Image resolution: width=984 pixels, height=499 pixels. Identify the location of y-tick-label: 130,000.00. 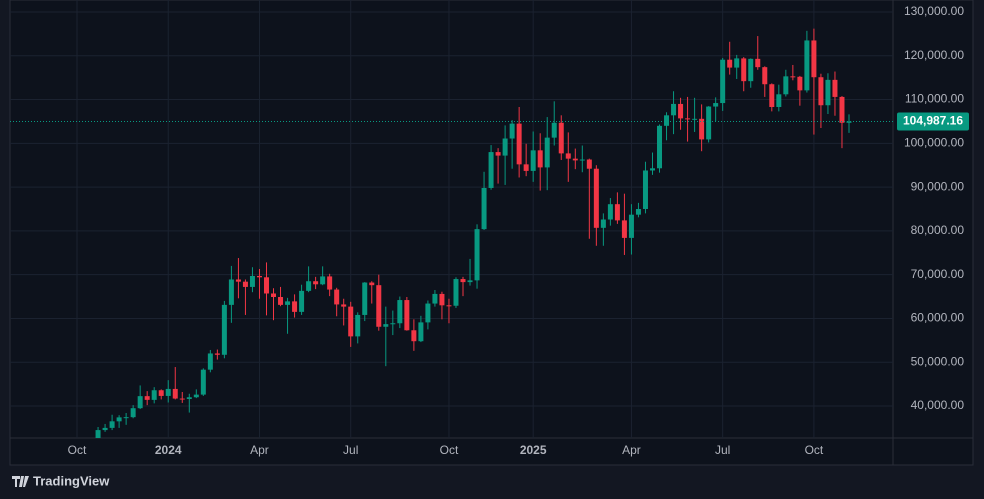
(934, 11).